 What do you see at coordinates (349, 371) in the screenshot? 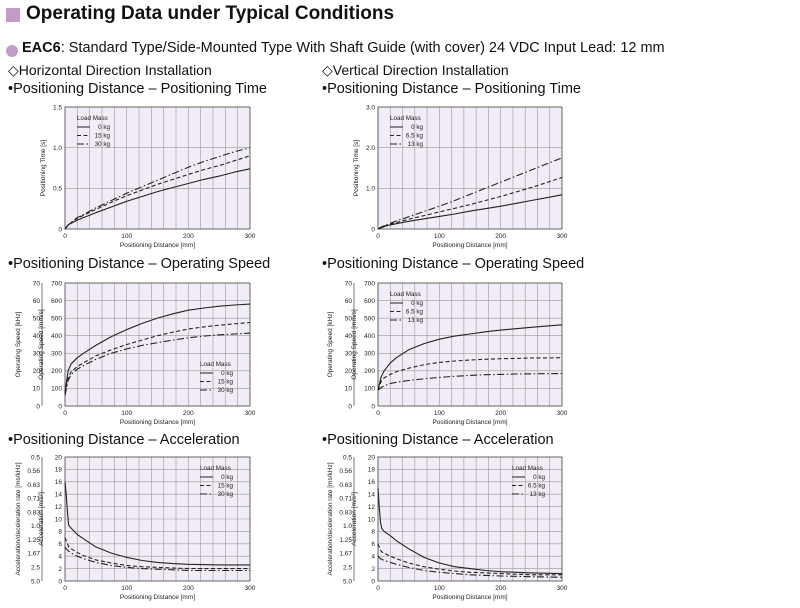
I see `chart-4-y2-tick-label: 20` at bounding box center [349, 371].